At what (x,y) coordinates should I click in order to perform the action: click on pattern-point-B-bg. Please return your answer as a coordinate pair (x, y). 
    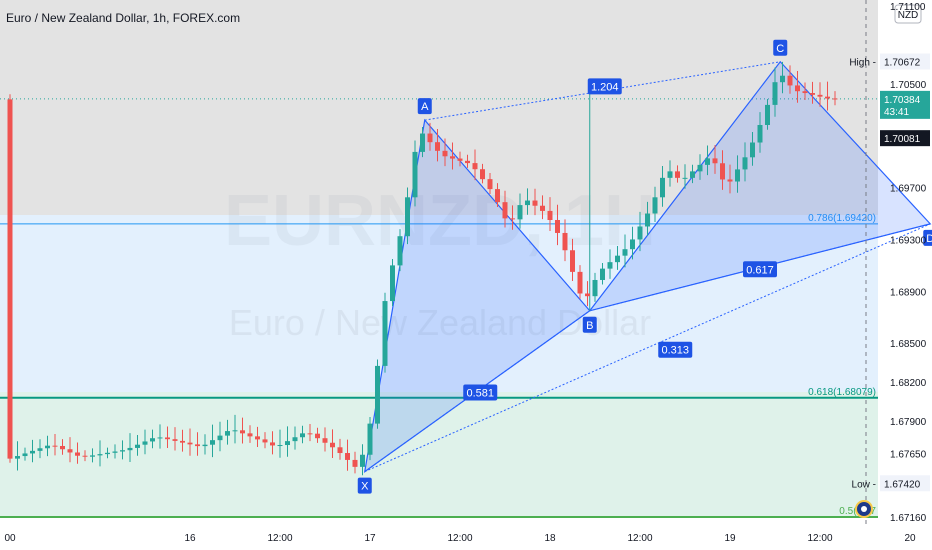
    Looking at the image, I should click on (589, 324).